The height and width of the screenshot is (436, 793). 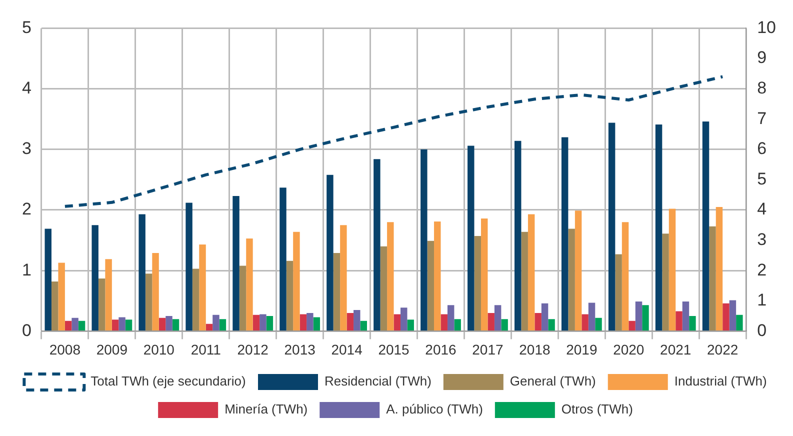 What do you see at coordinates (441, 349) in the screenshot?
I see `x-tick-label: 2016` at bounding box center [441, 349].